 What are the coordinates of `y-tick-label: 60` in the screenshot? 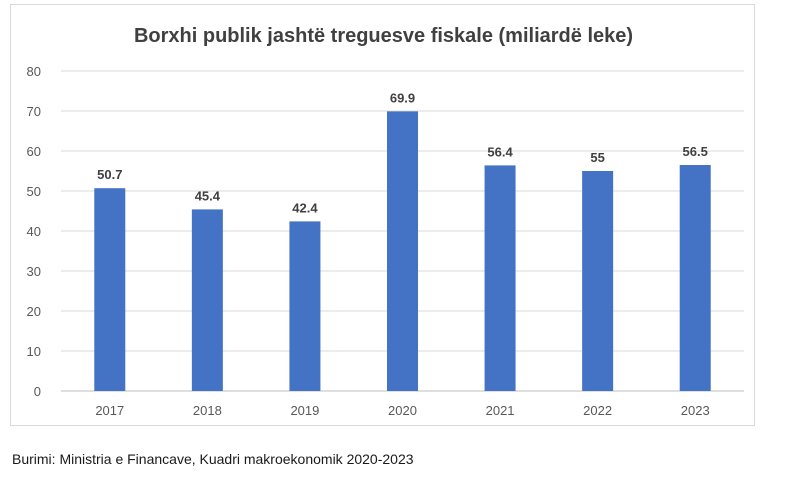 It's located at (34, 151).